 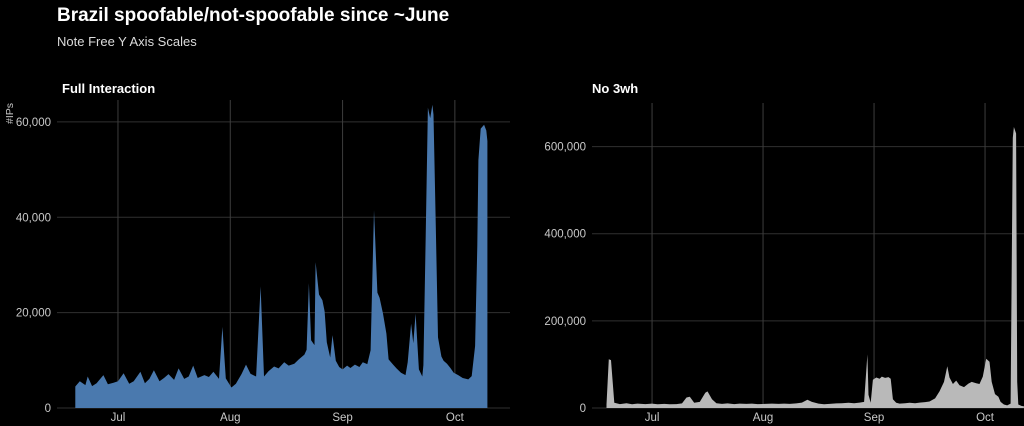 What do you see at coordinates (565, 235) in the screenshot?
I see `y-tick-label: 400,000` at bounding box center [565, 235].